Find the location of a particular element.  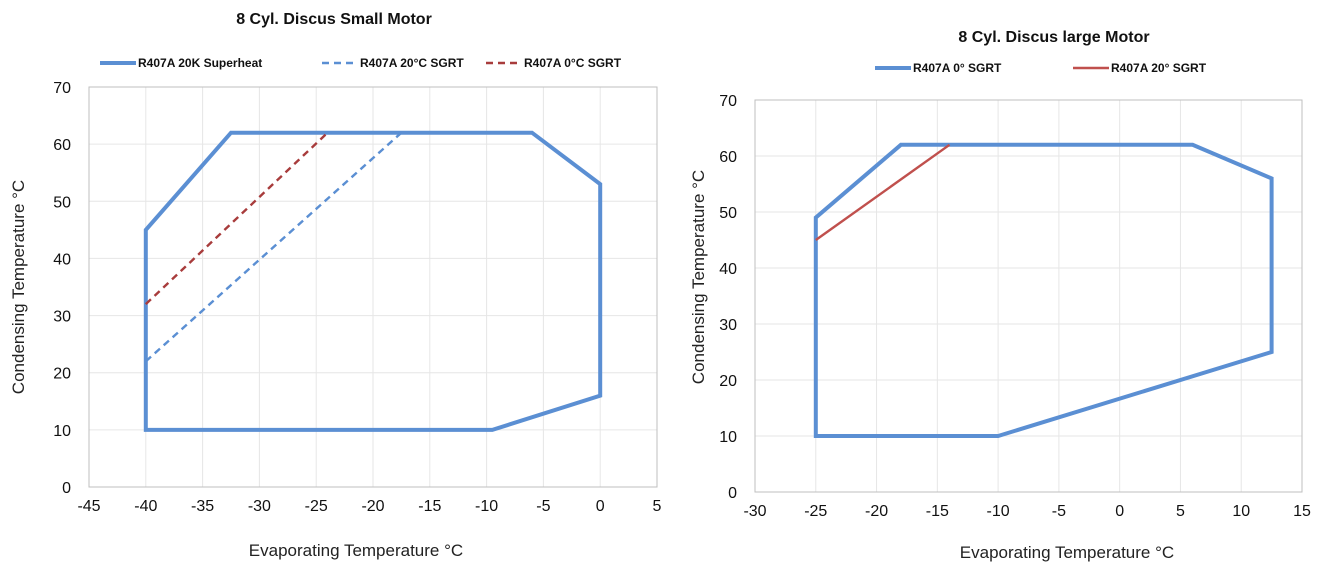

legend-label-1: R407A 0° SGRT is located at coordinates (957, 68).